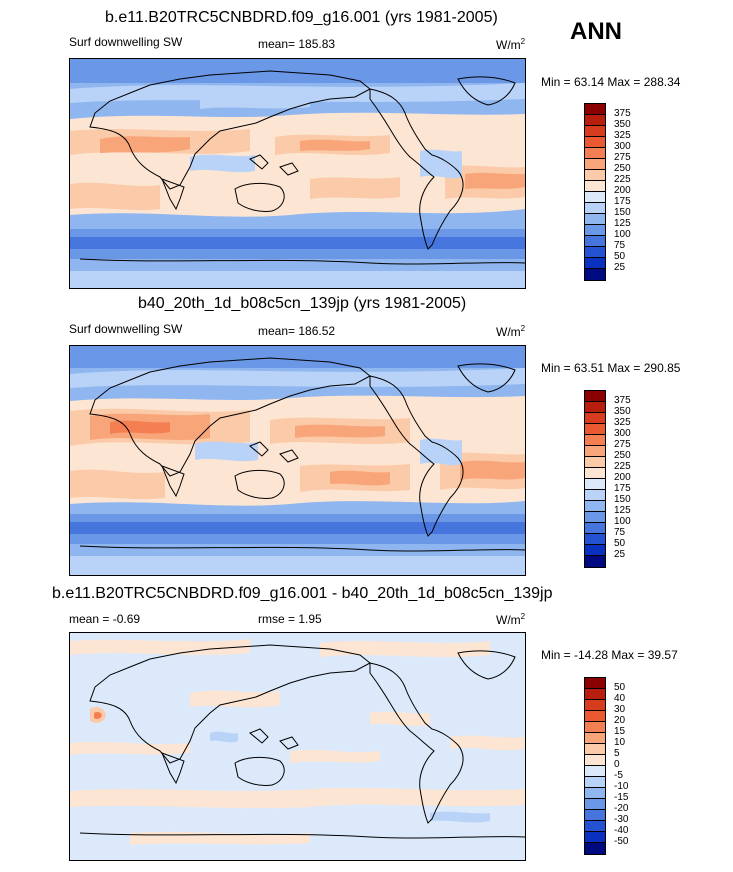 Image resolution: width=733 pixels, height=872 pixels. I want to click on colorbar-tick: 0, so click(617, 764).